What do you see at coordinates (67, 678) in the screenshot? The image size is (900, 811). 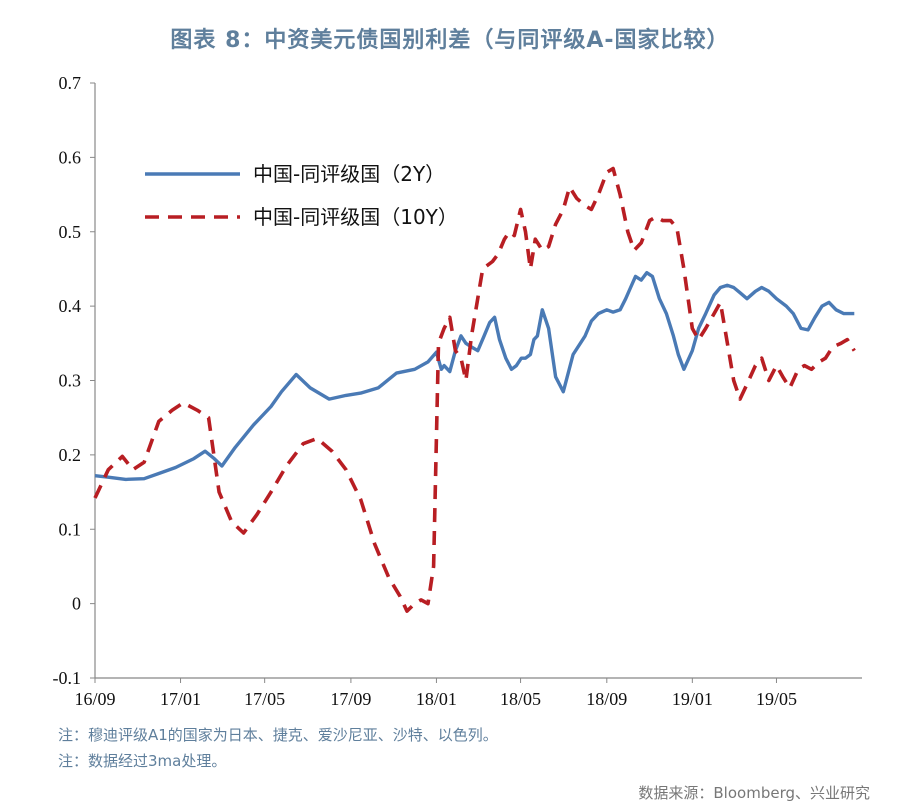 I see `y-tick-label: -0.1` at bounding box center [67, 678].